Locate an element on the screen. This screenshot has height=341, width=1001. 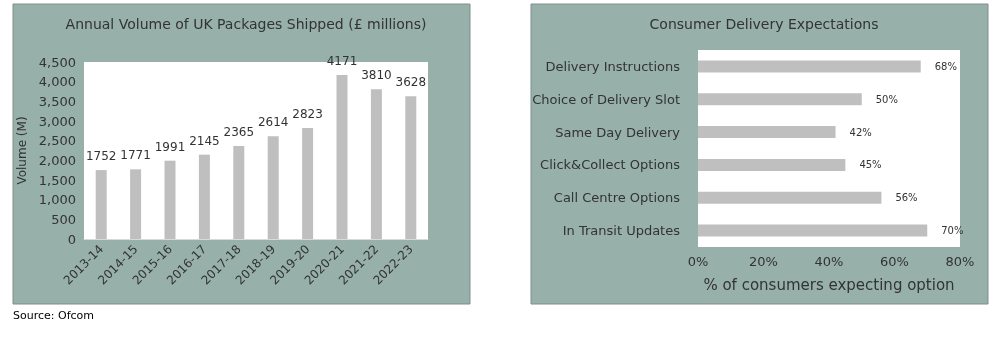
y-tick-label: Choice of Delivery Slot is located at coordinates (606, 99).